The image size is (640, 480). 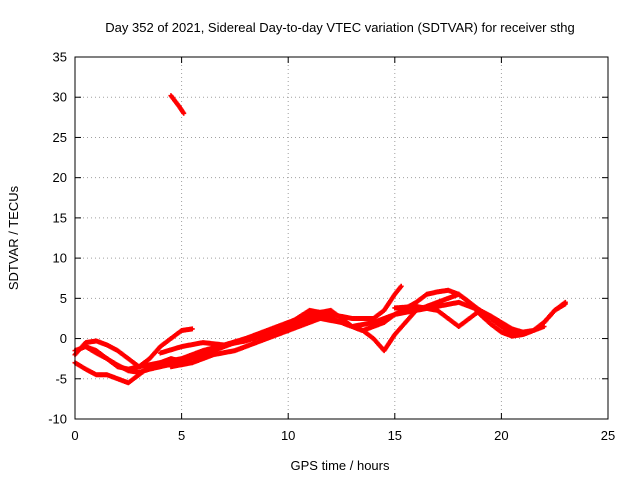 I want to click on x-tick-label: 0, so click(x=74, y=435).